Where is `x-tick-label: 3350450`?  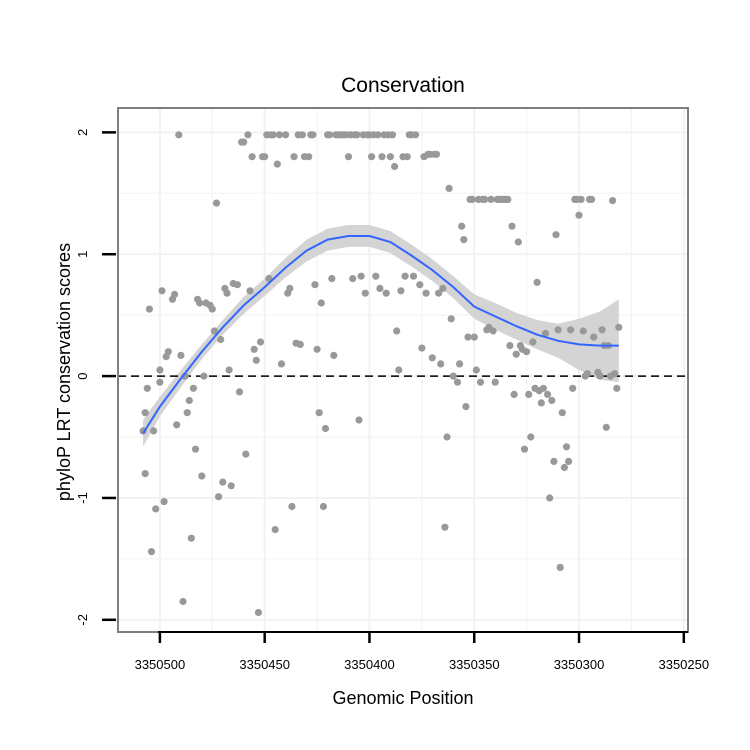 x-tick-label: 3350450 is located at coordinates (264, 664).